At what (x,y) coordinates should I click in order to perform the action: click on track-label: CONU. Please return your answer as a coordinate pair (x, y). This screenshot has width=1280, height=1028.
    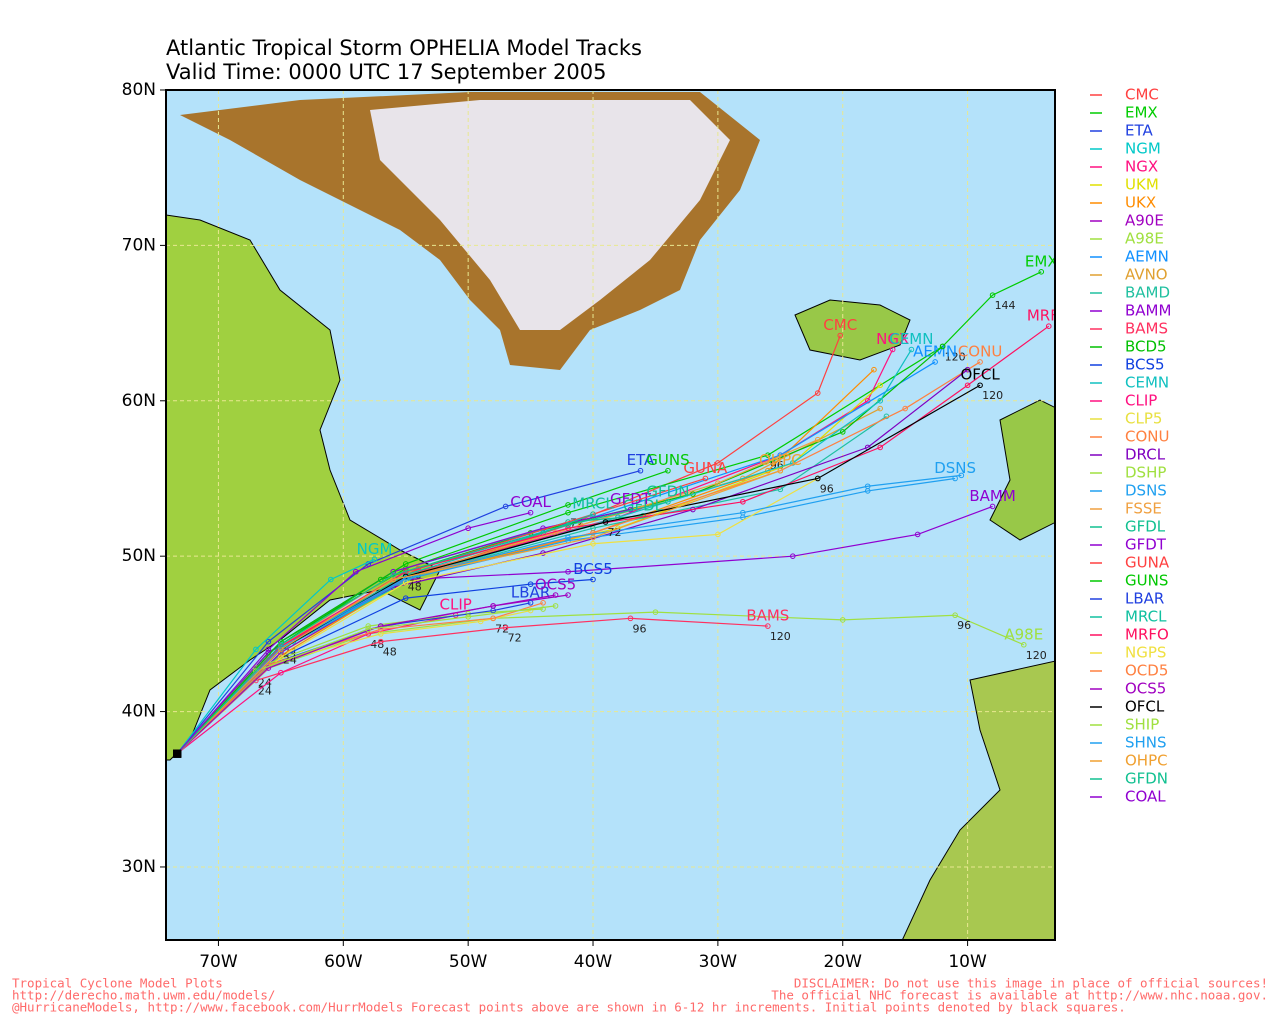
    Looking at the image, I should click on (980, 351).